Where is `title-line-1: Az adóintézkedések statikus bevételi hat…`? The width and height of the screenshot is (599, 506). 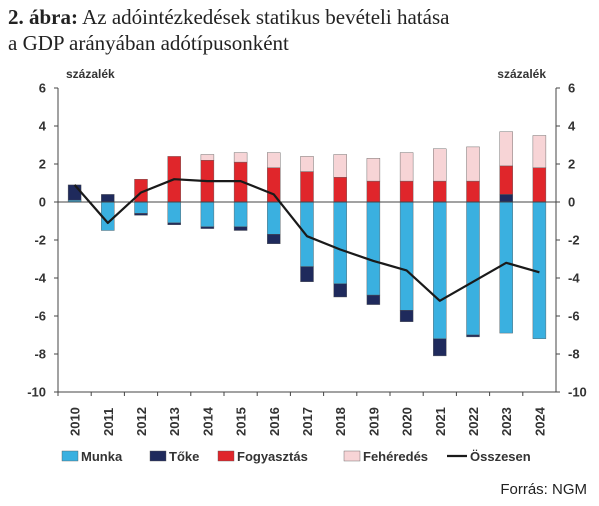
title-line-1: Az adóintézkedések statikus bevételi hat… is located at coordinates (266, 17).